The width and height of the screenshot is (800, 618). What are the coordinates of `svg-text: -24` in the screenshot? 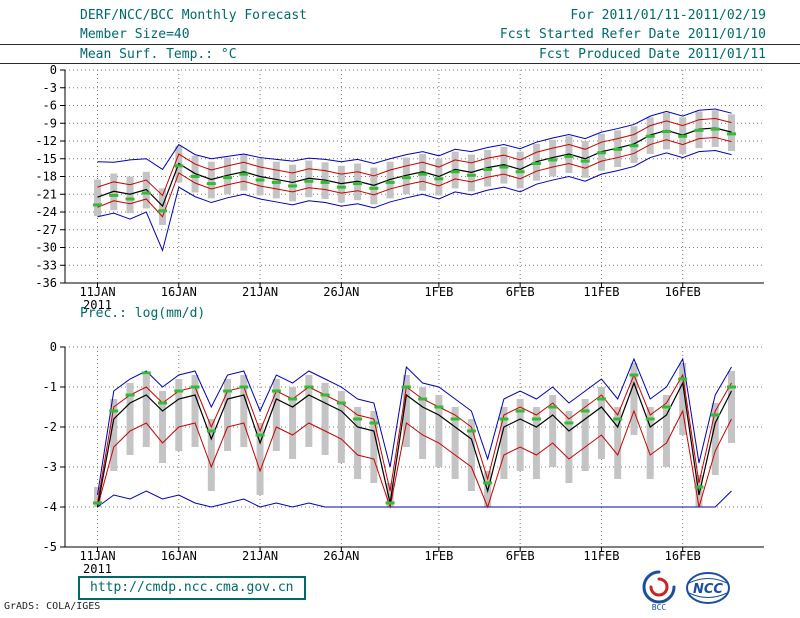 It's located at (46, 212).